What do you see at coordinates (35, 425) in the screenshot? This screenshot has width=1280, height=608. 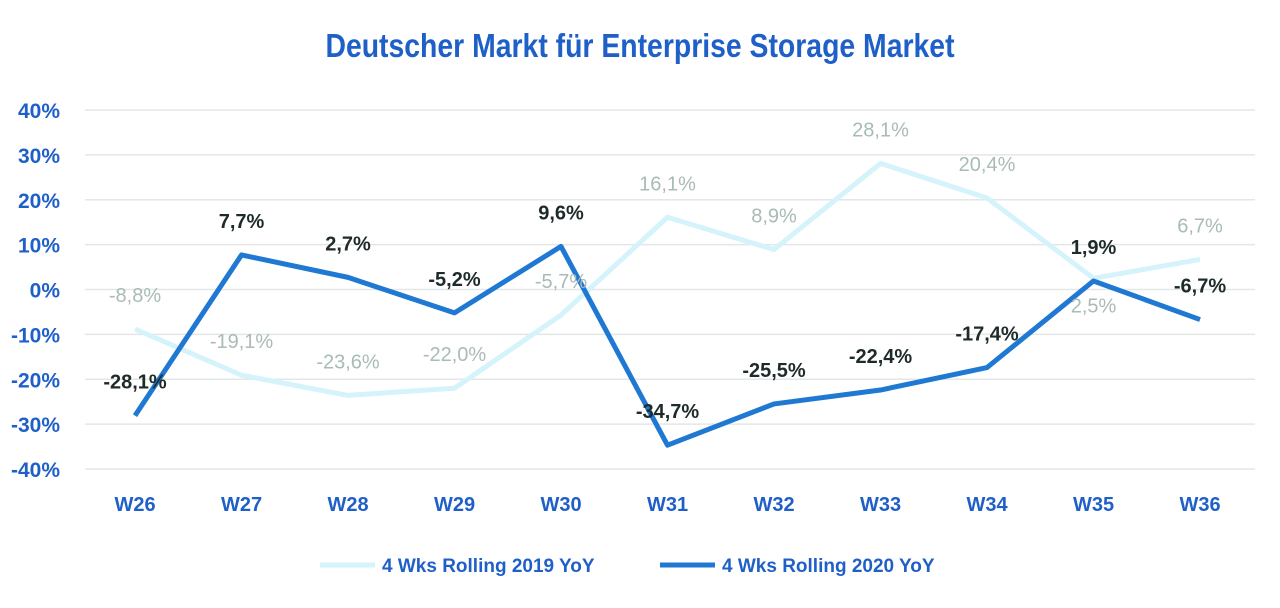 I see `y-tick-label: -30%` at bounding box center [35, 425].